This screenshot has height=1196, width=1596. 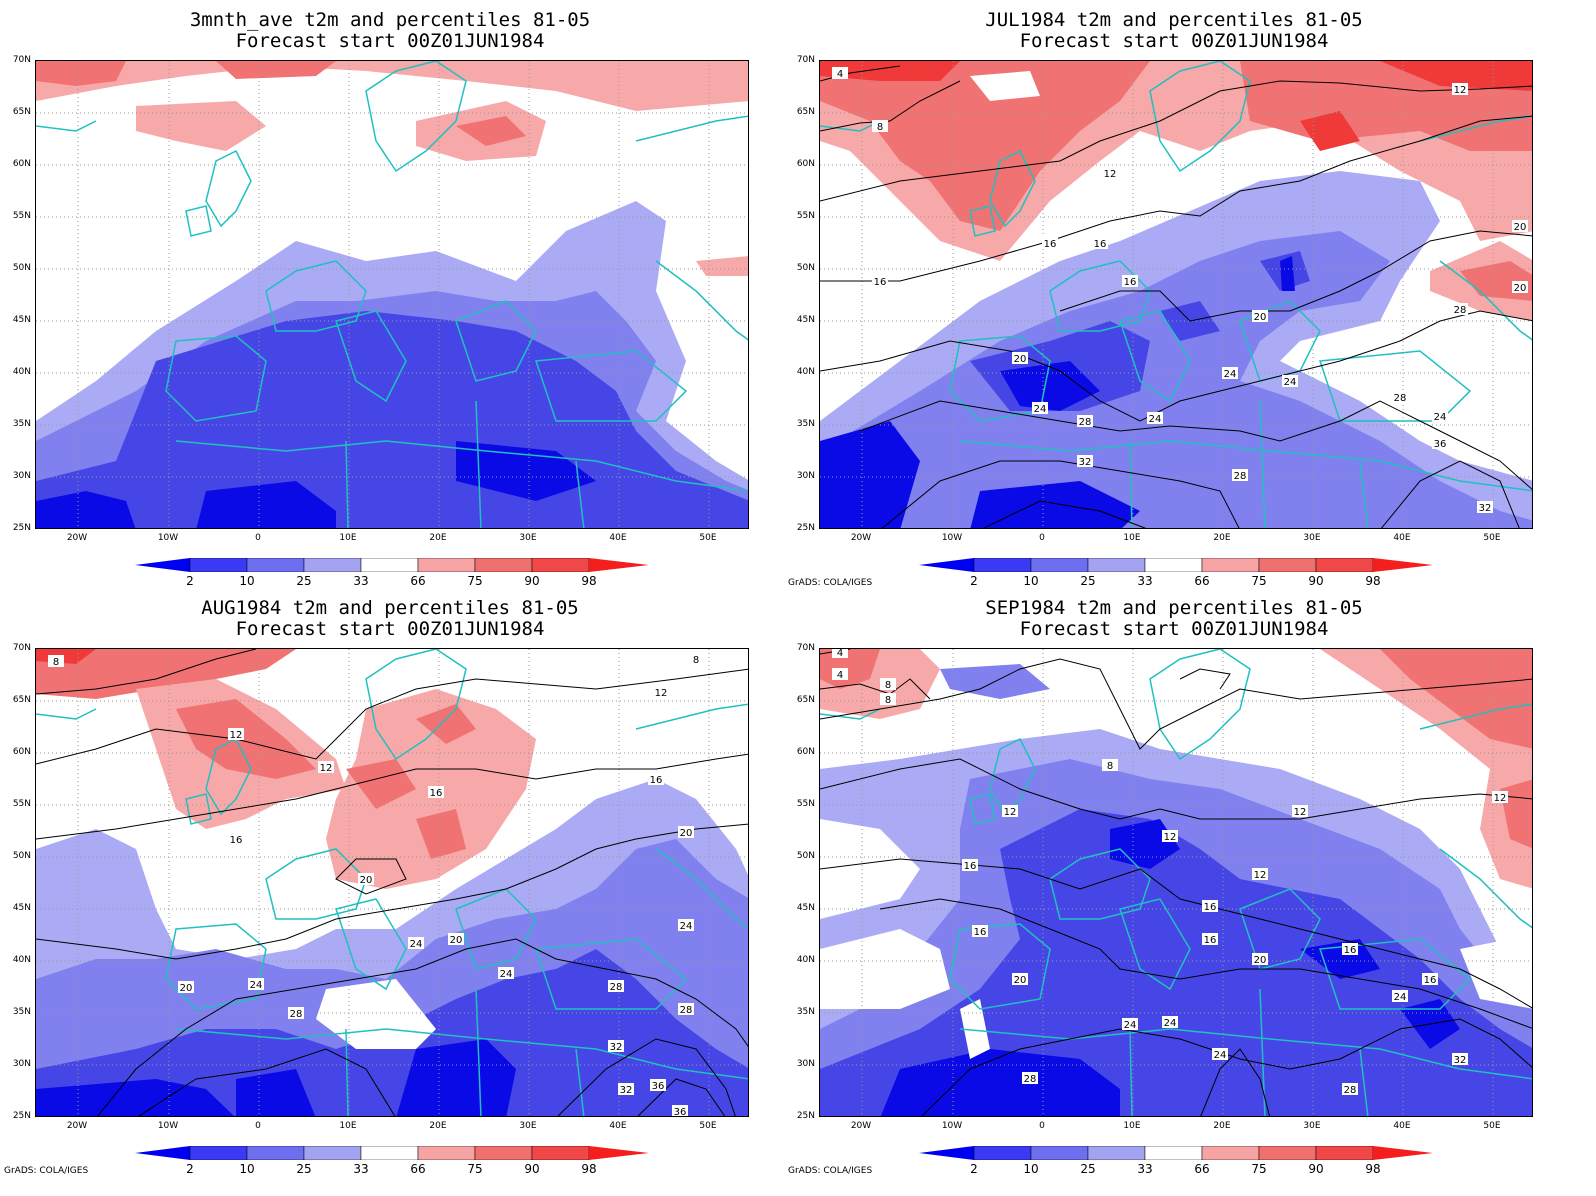 I want to click on lon-label: 0, so click(x=258, y=1126).